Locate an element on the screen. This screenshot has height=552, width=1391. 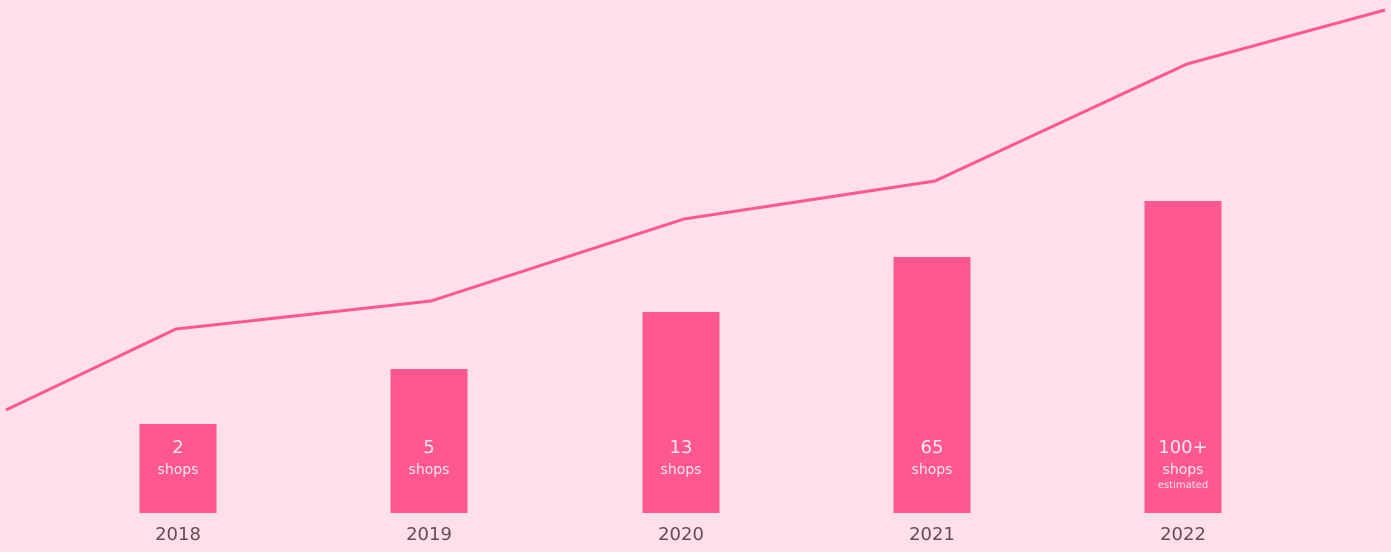
bar-value-label: 65 is located at coordinates (932, 447).